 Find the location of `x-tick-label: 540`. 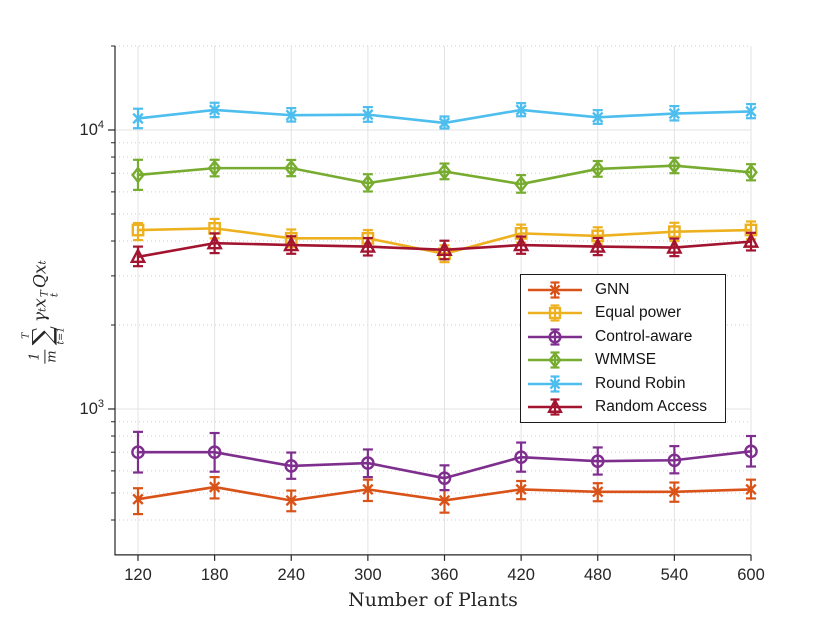

x-tick-label: 540 is located at coordinates (675, 575).